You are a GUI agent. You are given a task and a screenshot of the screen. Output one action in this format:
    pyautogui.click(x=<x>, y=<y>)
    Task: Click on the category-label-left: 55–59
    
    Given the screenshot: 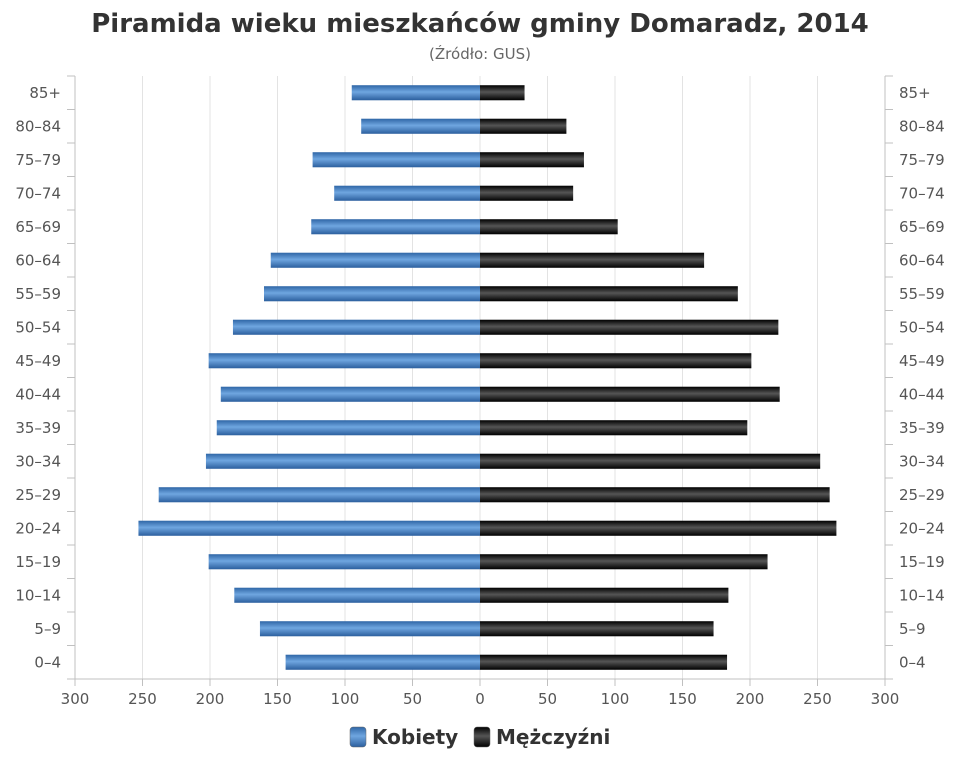 What is the action you would take?
    pyautogui.click(x=38, y=294)
    